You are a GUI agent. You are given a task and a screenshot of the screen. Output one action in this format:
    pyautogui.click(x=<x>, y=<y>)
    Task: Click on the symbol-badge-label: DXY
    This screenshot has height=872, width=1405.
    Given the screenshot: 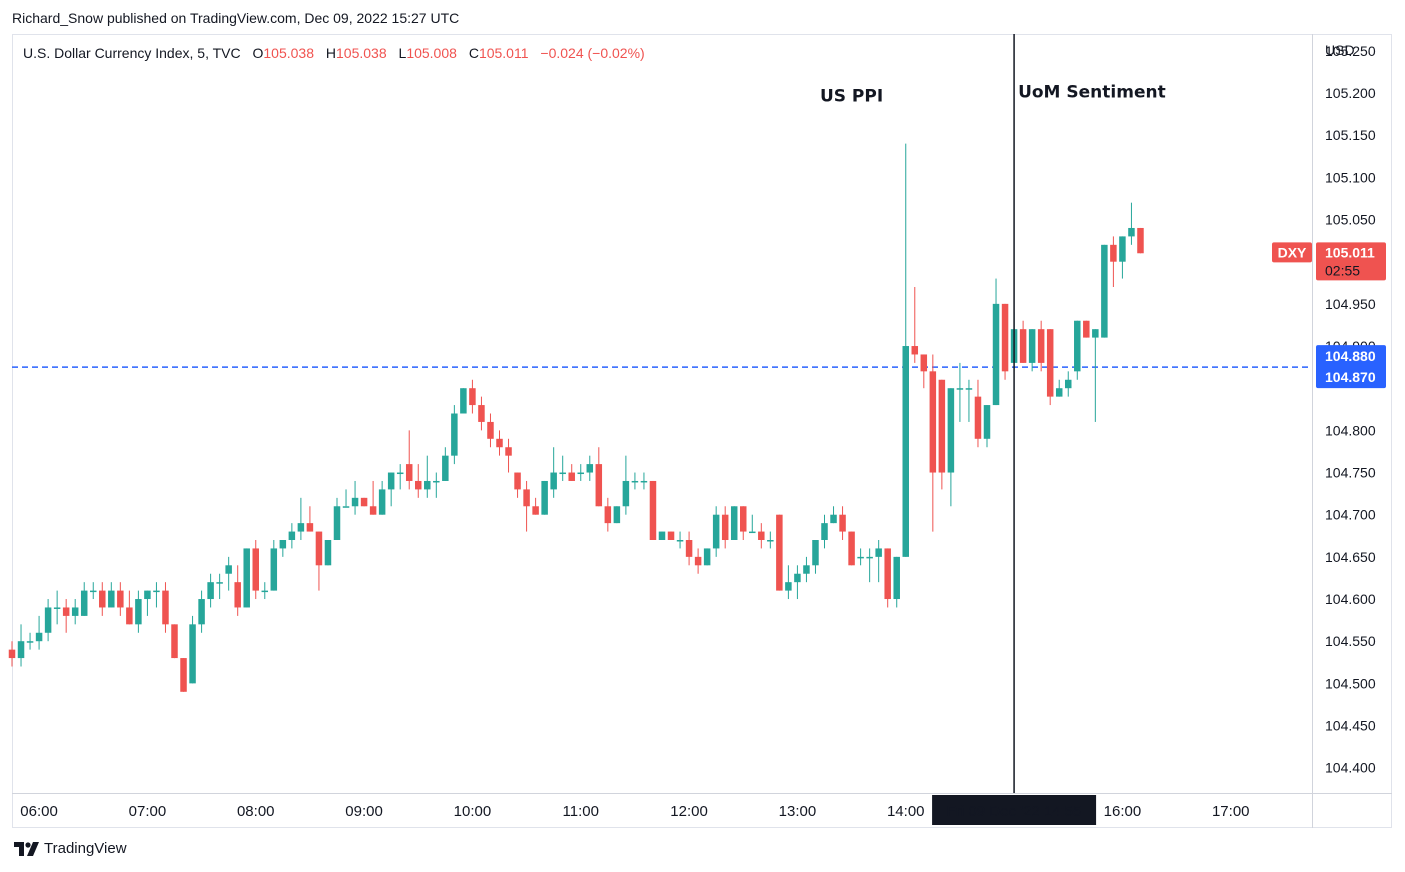 What is the action you would take?
    pyautogui.click(x=1292, y=252)
    